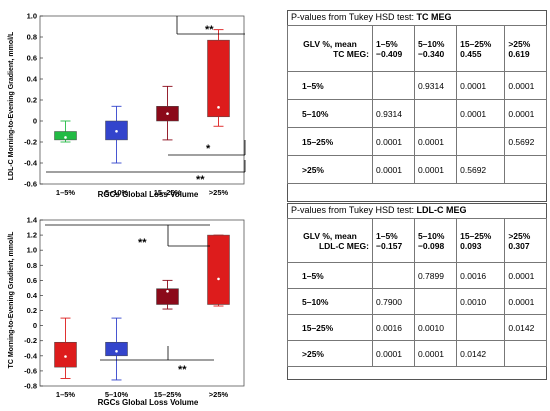 This screenshot has height=411, width=550. Describe the element at coordinates (41, 100) in the screenshot. I see `ldl-grid` at that location.